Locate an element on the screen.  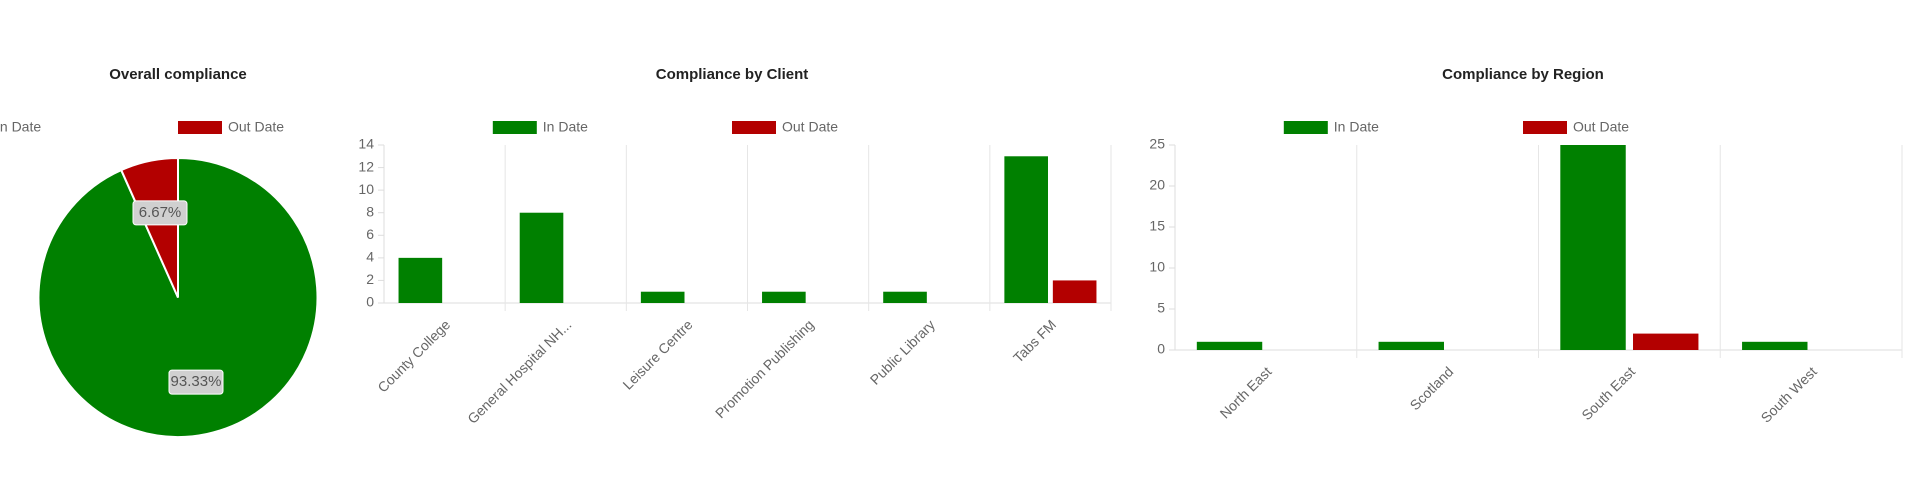
pie-slice is located at coordinates (149, 227).